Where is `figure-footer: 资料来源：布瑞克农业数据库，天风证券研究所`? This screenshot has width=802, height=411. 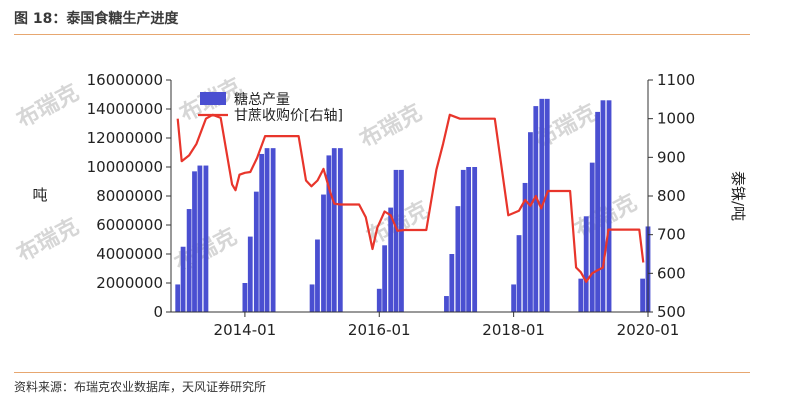 figure-footer: 资料来源：布瑞克农业数据库，天风证券研究所 is located at coordinates (382, 387).